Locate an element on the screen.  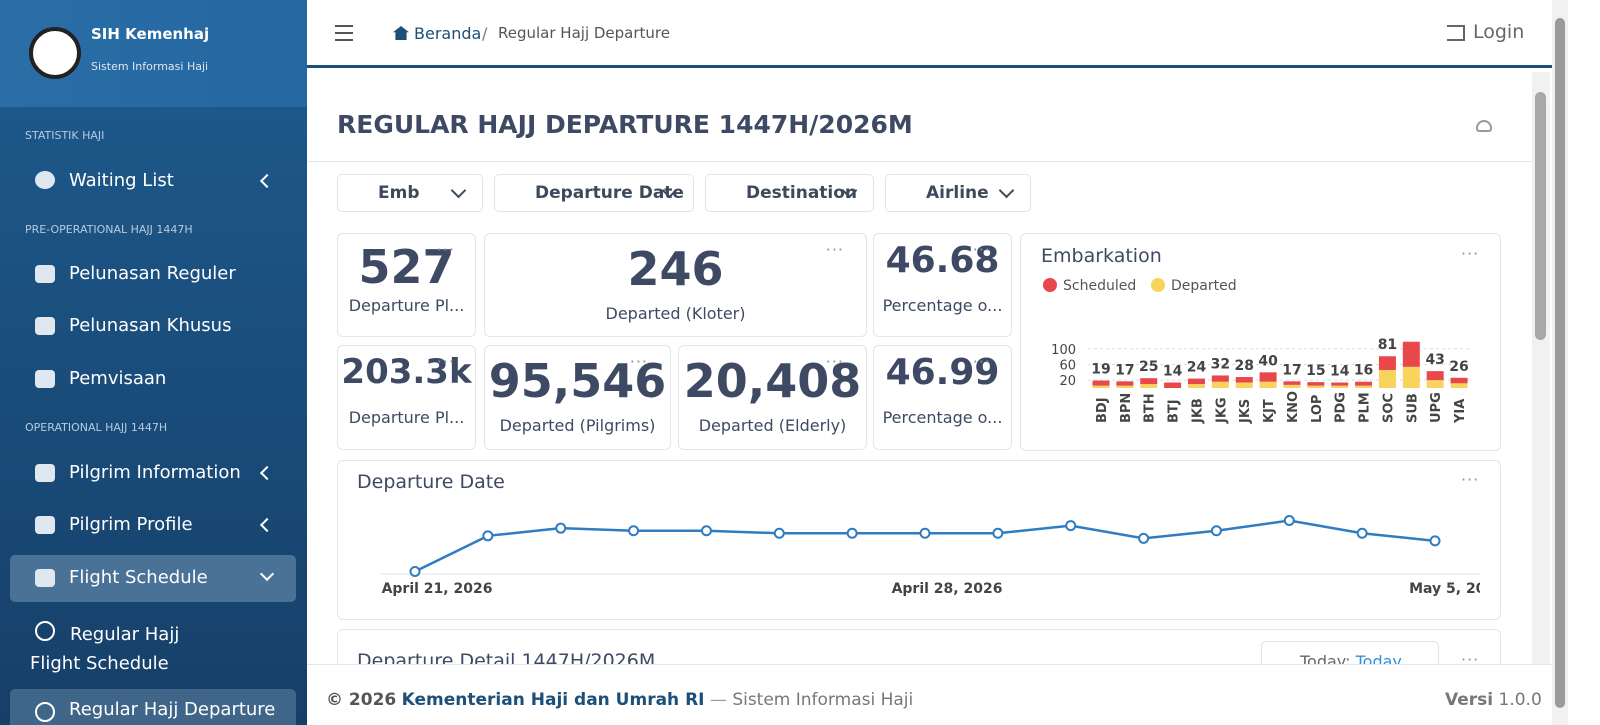
brand-title: SIH Kemenhaj is located at coordinates (150, 34).